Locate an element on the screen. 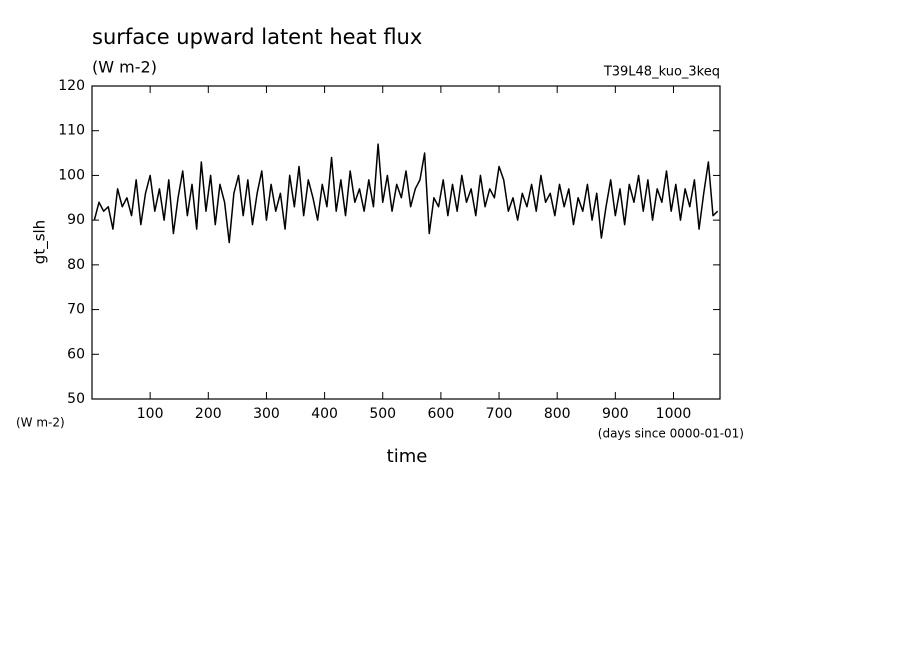 The width and height of the screenshot is (904, 654). data-line is located at coordinates (406, 193).